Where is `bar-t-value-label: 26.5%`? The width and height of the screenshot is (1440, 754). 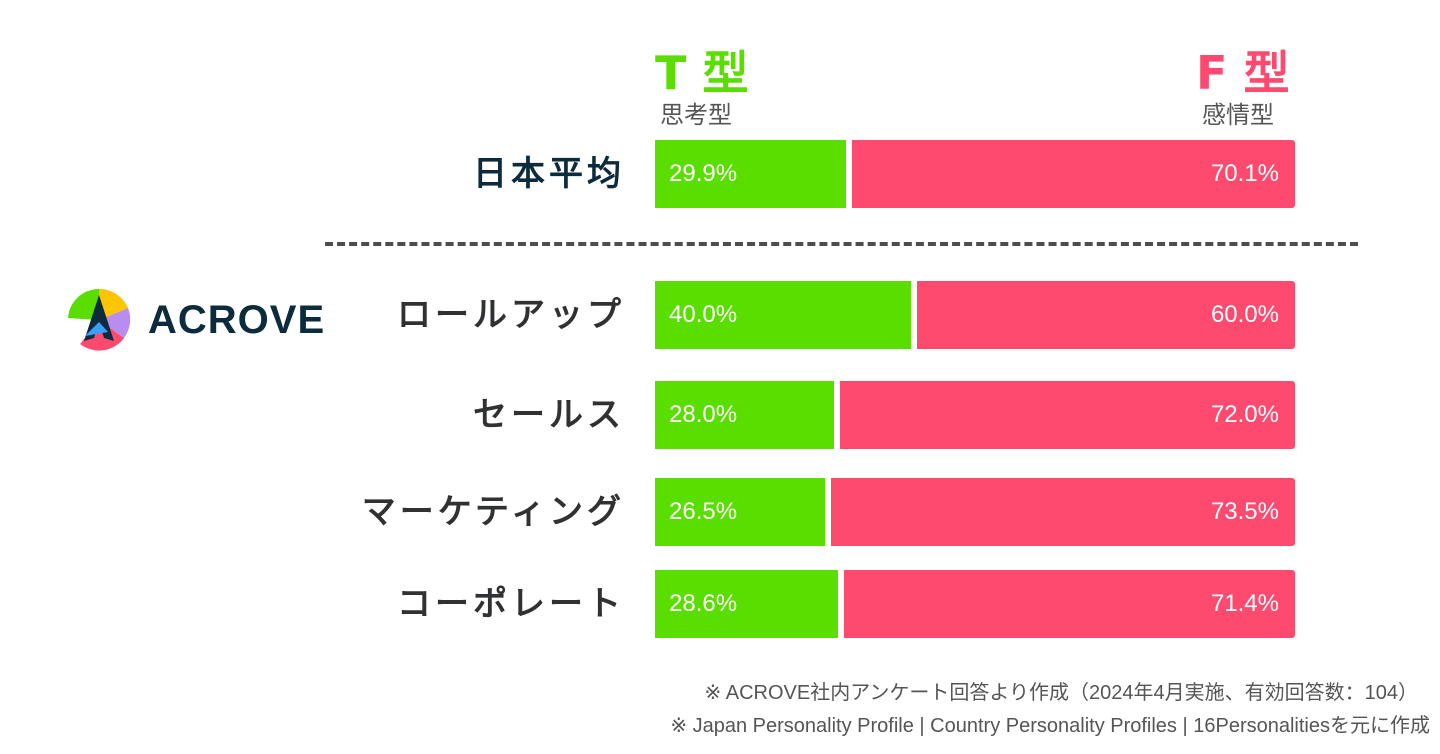
bar-t-value-label: 26.5% is located at coordinates (703, 511).